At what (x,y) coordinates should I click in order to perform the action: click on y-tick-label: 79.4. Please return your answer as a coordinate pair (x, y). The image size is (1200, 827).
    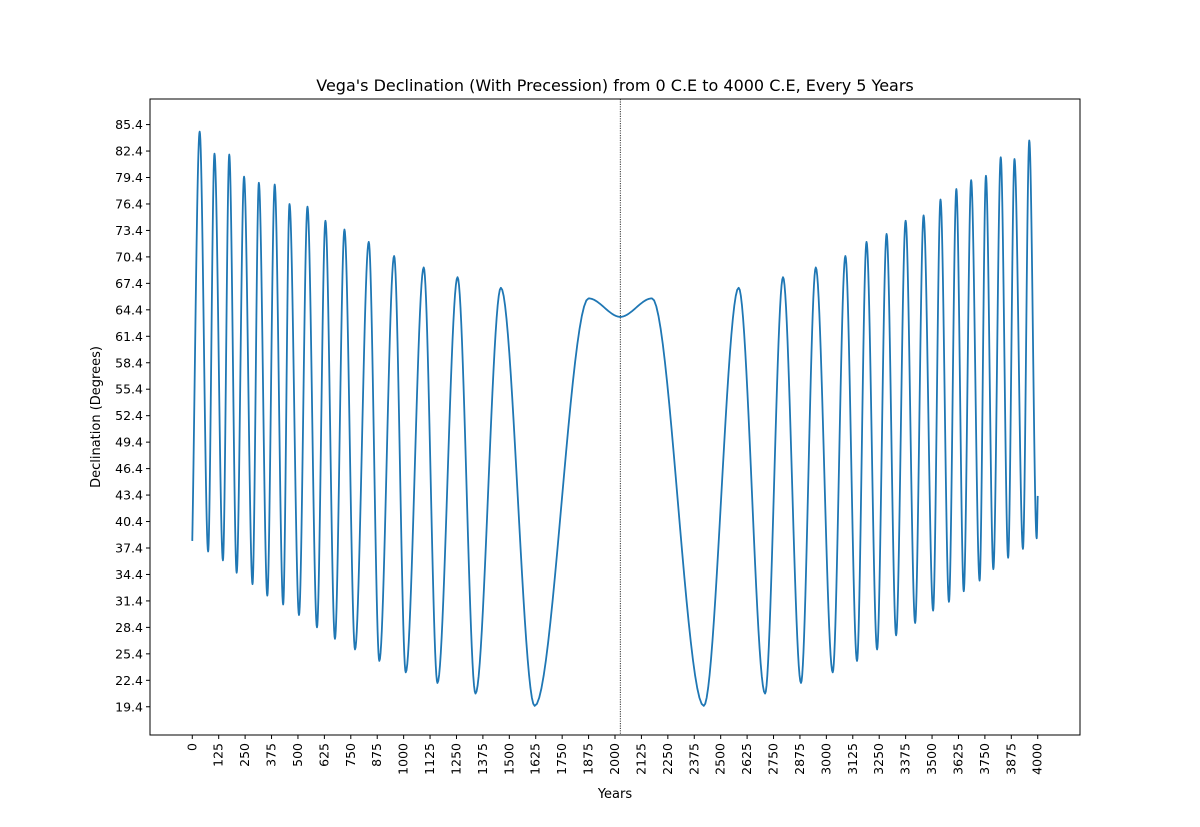
    Looking at the image, I should click on (129, 177).